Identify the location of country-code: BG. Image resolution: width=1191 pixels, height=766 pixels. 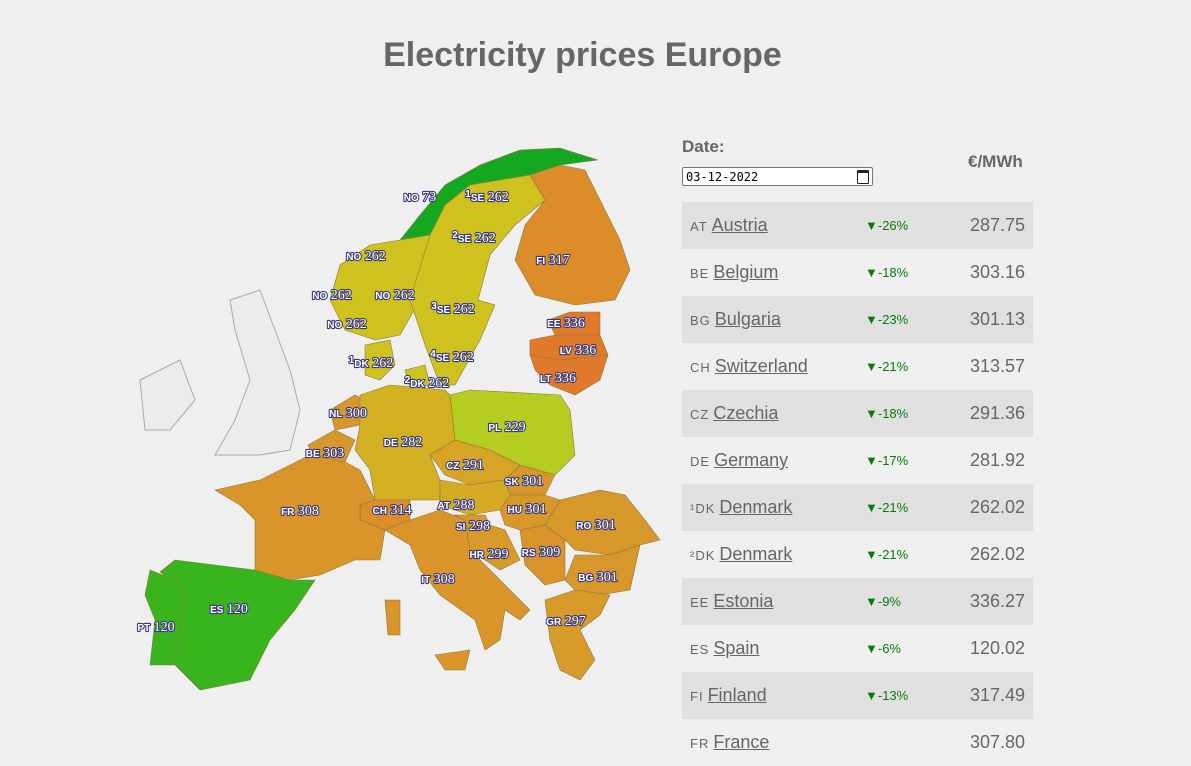
(700, 320).